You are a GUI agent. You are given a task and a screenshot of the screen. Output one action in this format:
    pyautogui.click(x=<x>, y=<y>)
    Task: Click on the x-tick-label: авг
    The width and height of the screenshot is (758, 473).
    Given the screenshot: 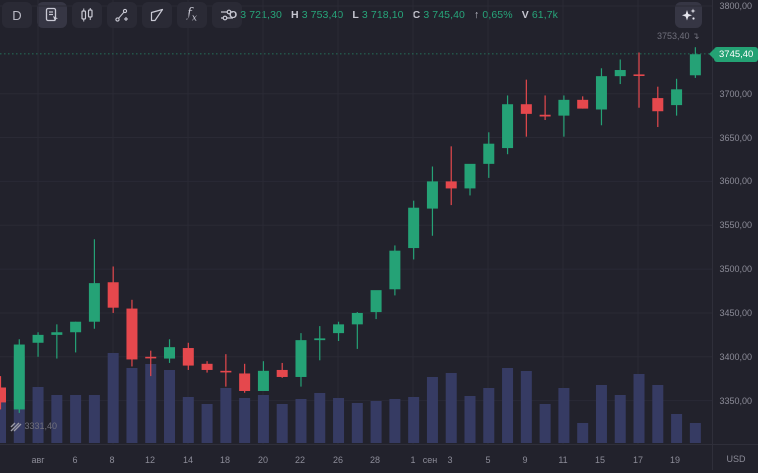 What is the action you would take?
    pyautogui.click(x=38, y=460)
    